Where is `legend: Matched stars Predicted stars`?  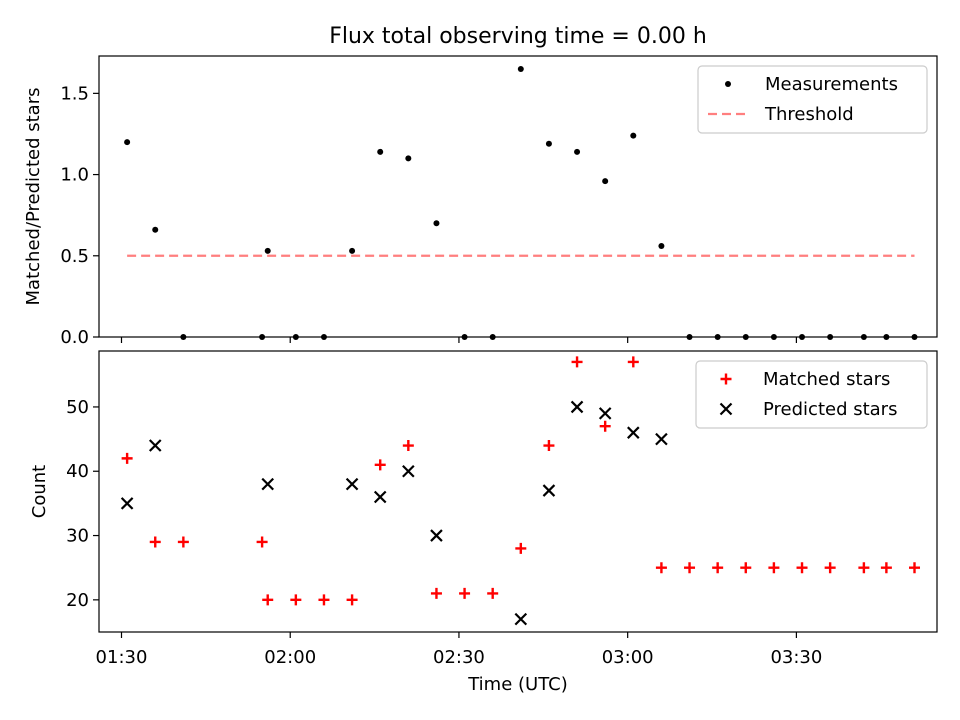
legend: Matched stars Predicted stars is located at coordinates (811, 394).